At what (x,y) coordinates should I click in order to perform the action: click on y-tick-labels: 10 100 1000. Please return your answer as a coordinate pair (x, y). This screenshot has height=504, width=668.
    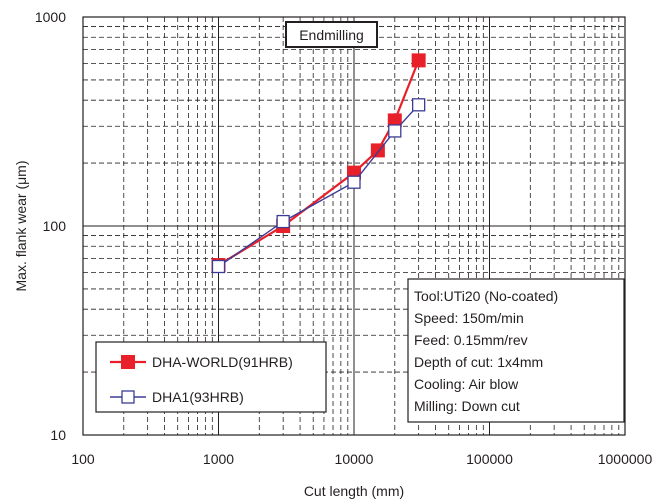
    Looking at the image, I should click on (50, 226).